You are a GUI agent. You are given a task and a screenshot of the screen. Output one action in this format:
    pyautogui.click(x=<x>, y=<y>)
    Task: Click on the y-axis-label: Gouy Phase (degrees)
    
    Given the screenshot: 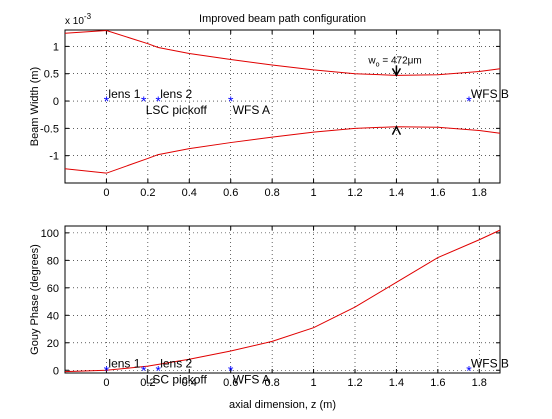 What is the action you would take?
    pyautogui.click(x=35, y=299)
    